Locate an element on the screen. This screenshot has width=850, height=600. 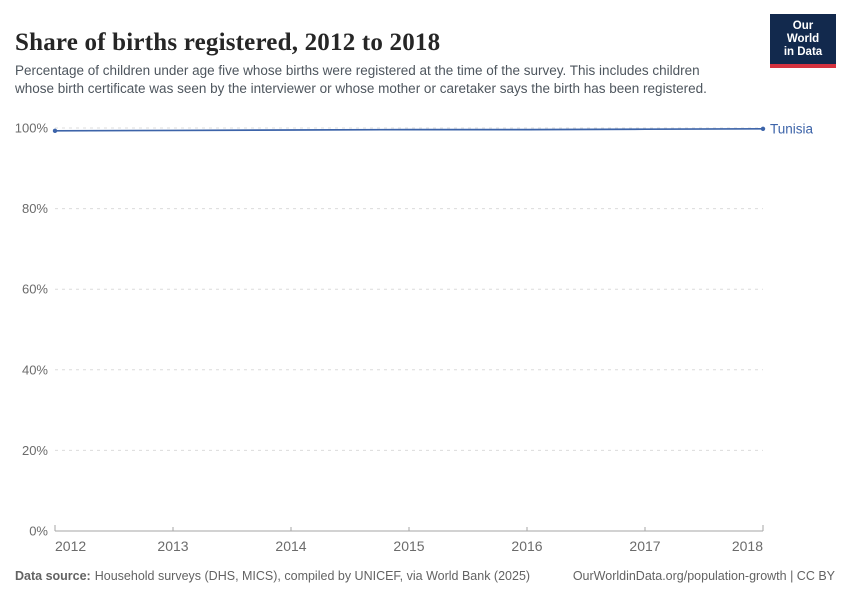
x-axis-tick-label: 2016 is located at coordinates (526, 546).